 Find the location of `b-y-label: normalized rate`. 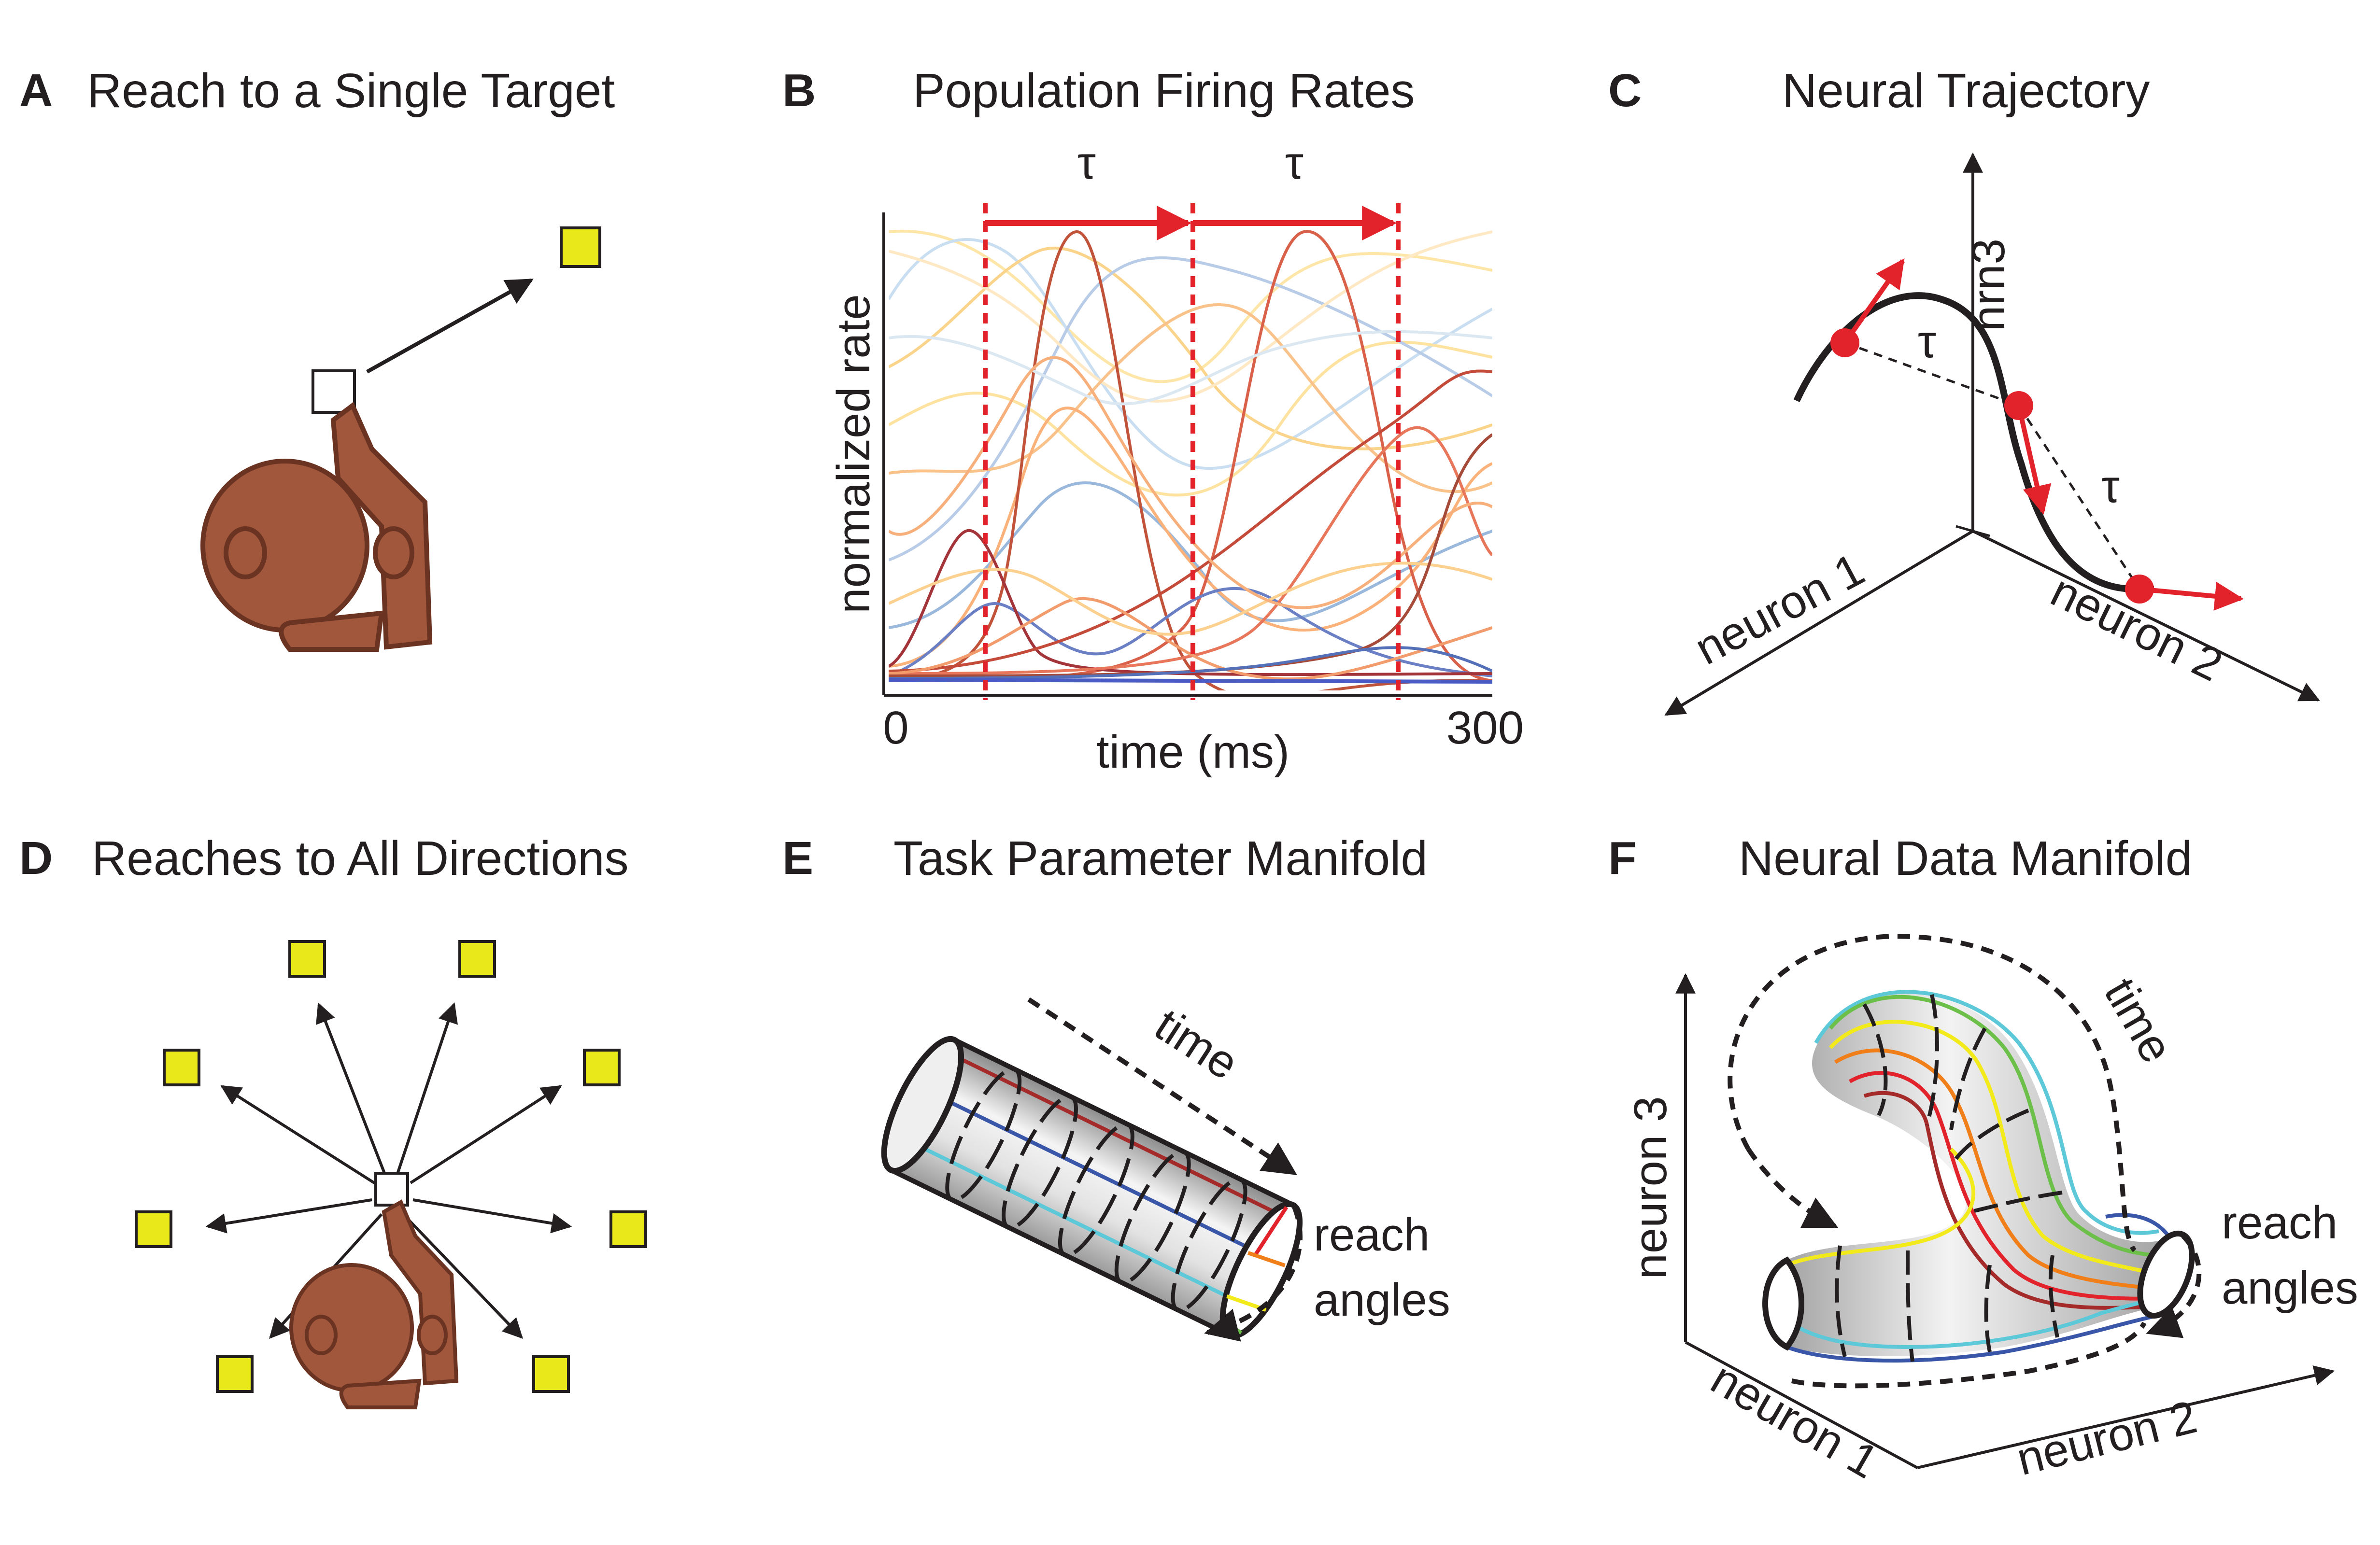

b-y-label: normalized rate is located at coordinates (854, 454).